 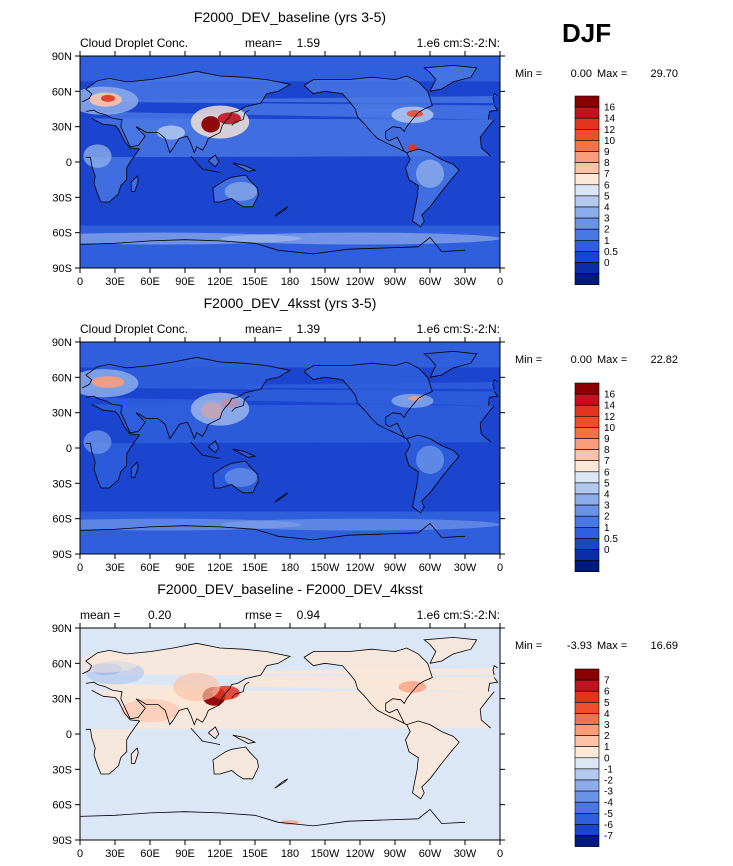 I want to click on colorbar-label: -2, so click(x=608, y=781).